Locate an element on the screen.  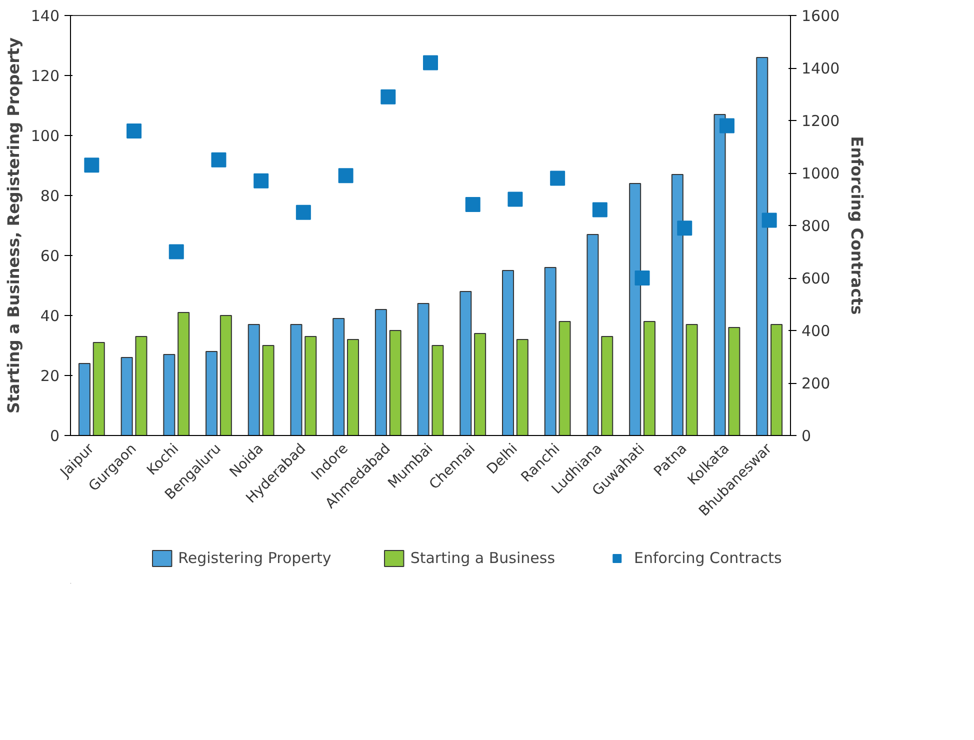
y2-tick-label: 1400 is located at coordinates (821, 69).